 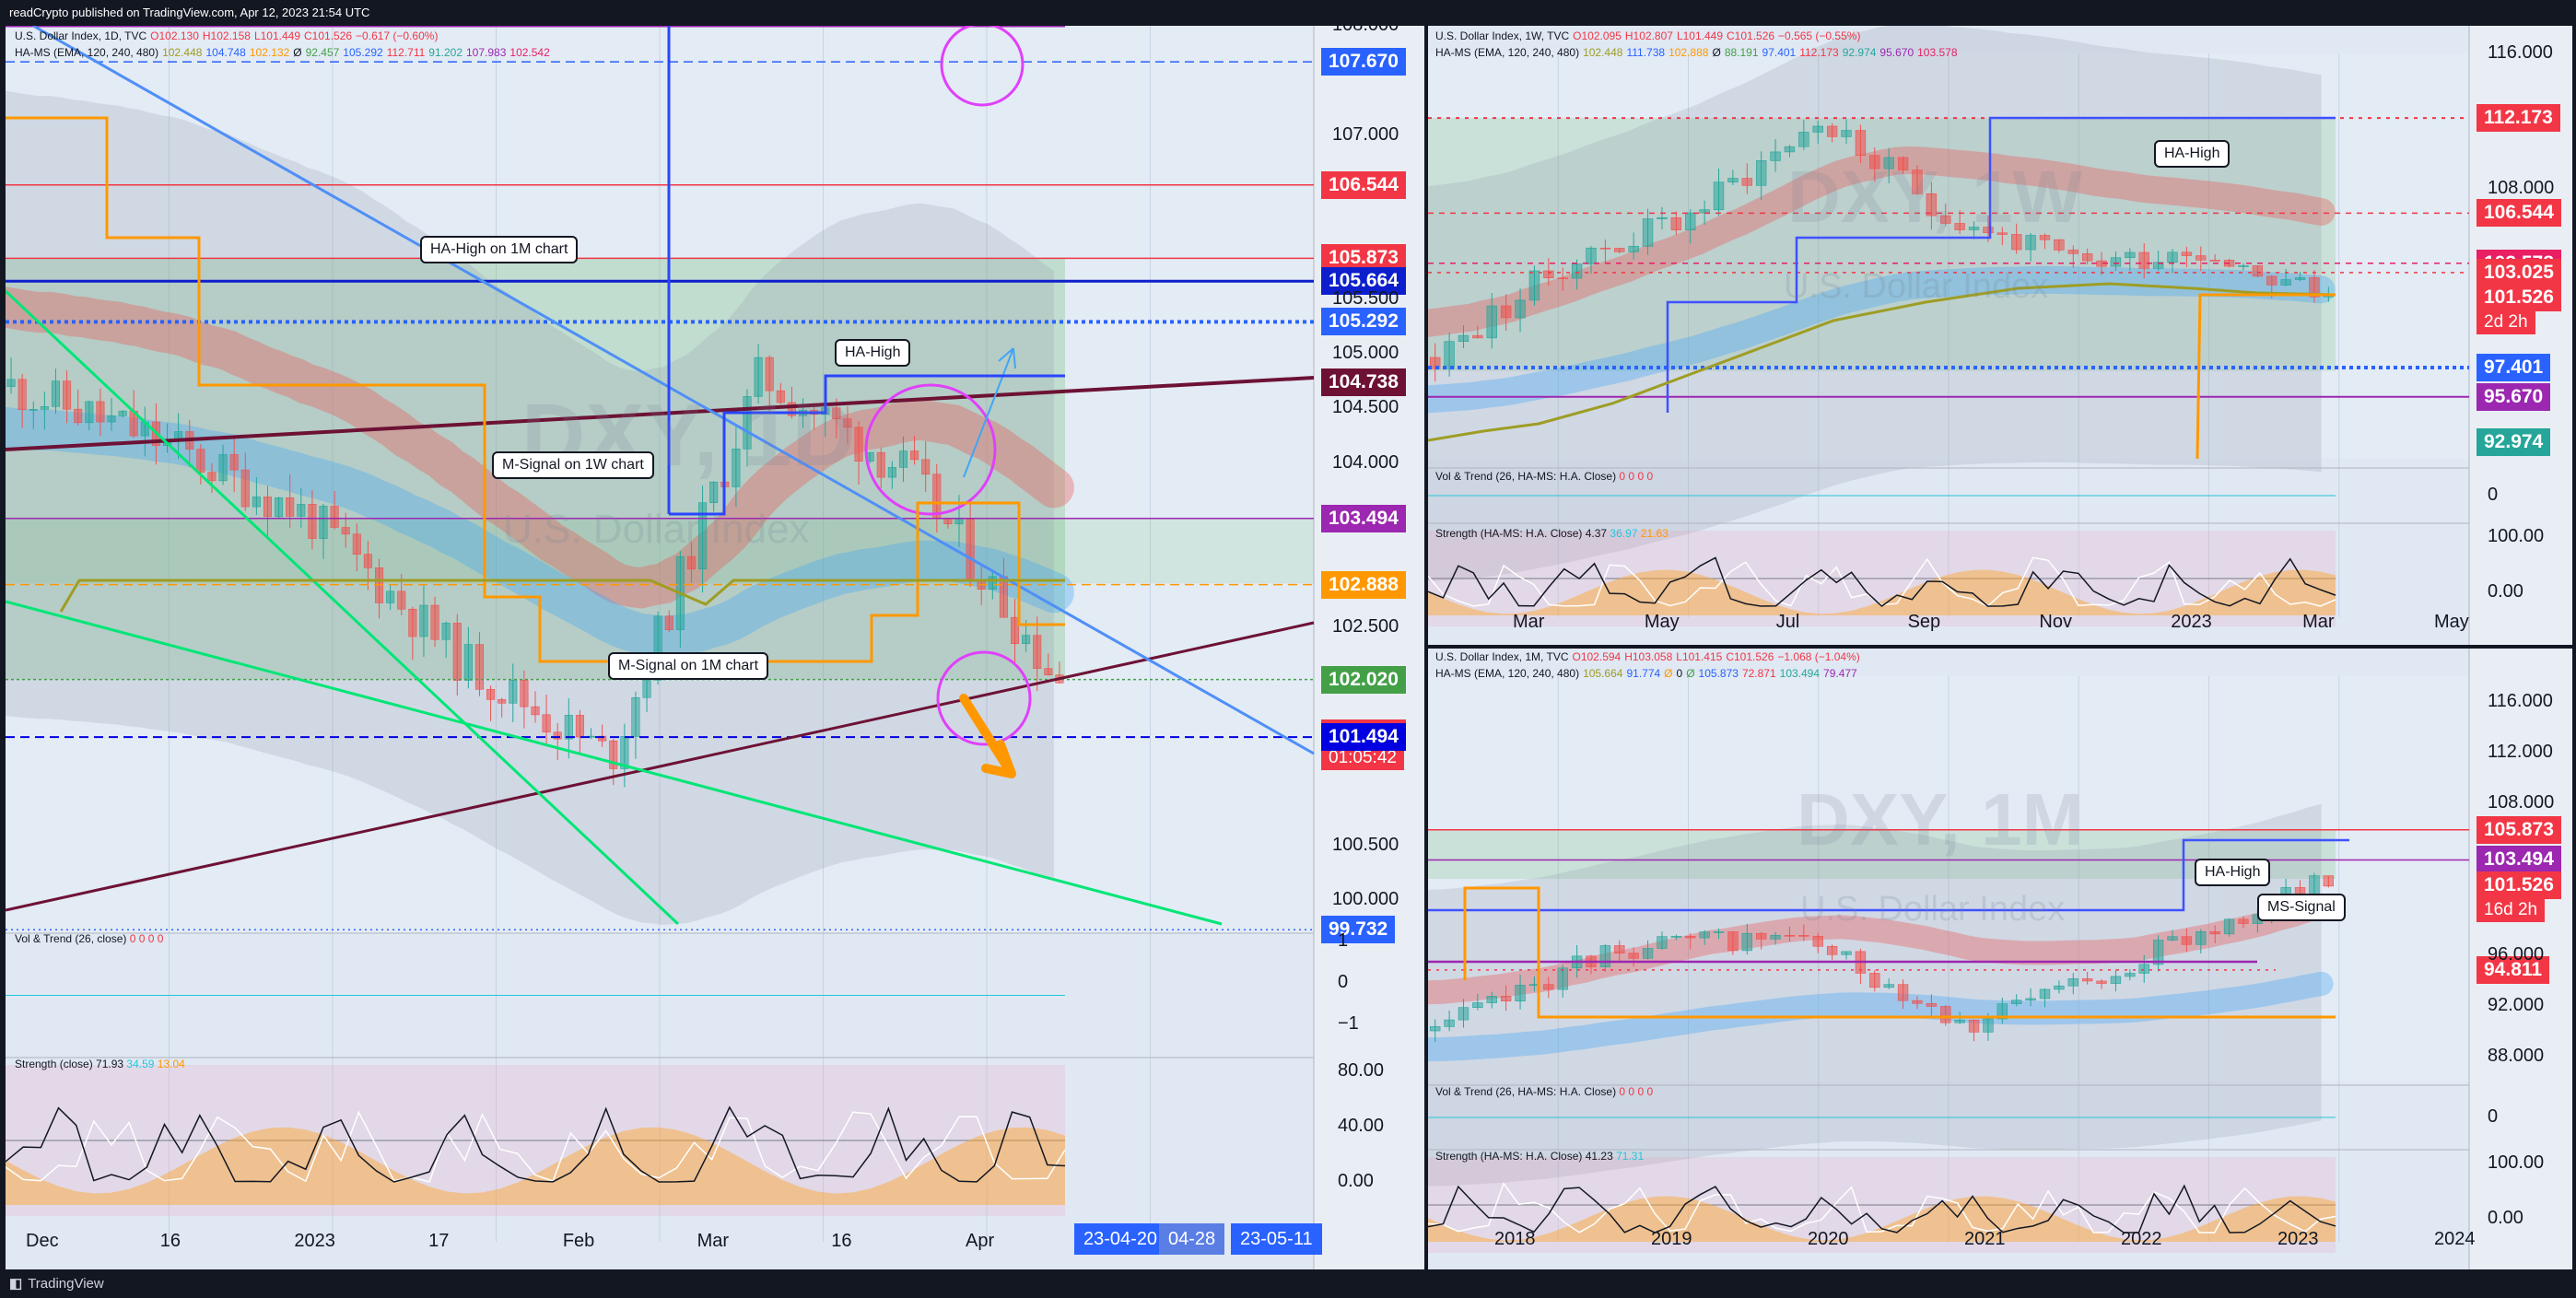 What do you see at coordinates (1597, 656) in the screenshot?
I see `legend-value: O102.594` at bounding box center [1597, 656].